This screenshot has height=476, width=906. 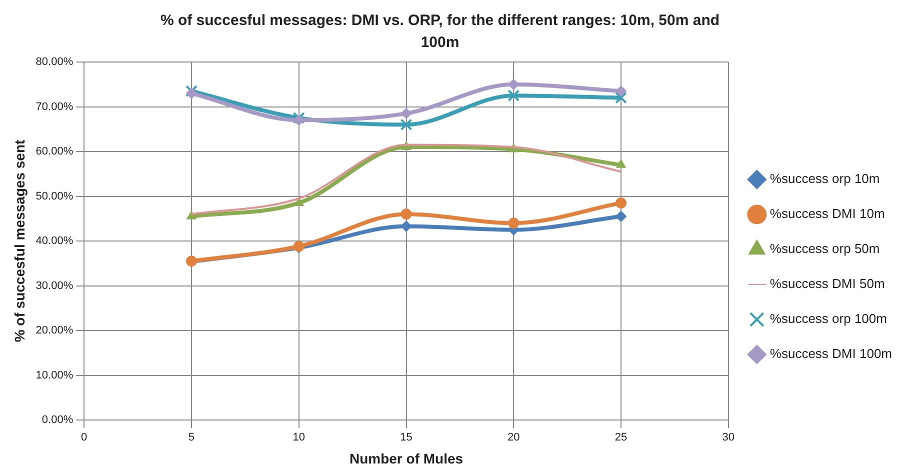 I want to click on legend-label: %success orp 10m, so click(x=825, y=178).